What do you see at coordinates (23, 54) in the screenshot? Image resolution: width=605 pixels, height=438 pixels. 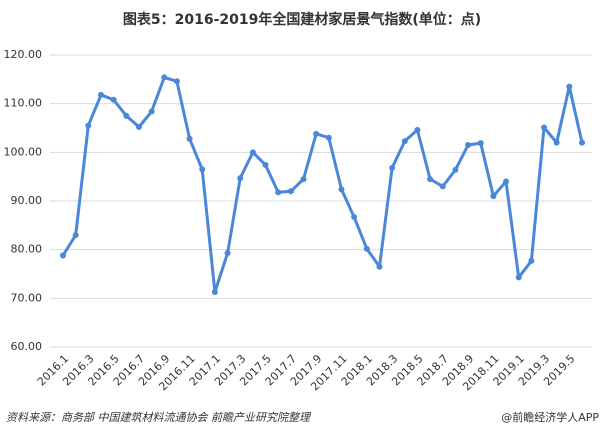 I see `y-tick-label: 120.00` at bounding box center [23, 54].